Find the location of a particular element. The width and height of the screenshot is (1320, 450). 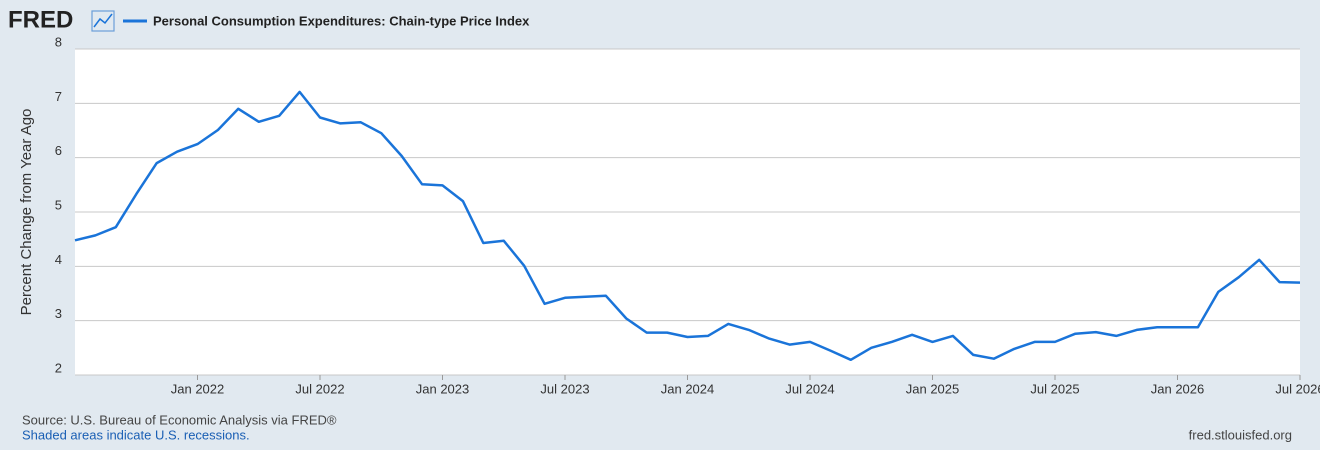

recession-note: Shaded areas indicate U.S. recessions. is located at coordinates (136, 434).